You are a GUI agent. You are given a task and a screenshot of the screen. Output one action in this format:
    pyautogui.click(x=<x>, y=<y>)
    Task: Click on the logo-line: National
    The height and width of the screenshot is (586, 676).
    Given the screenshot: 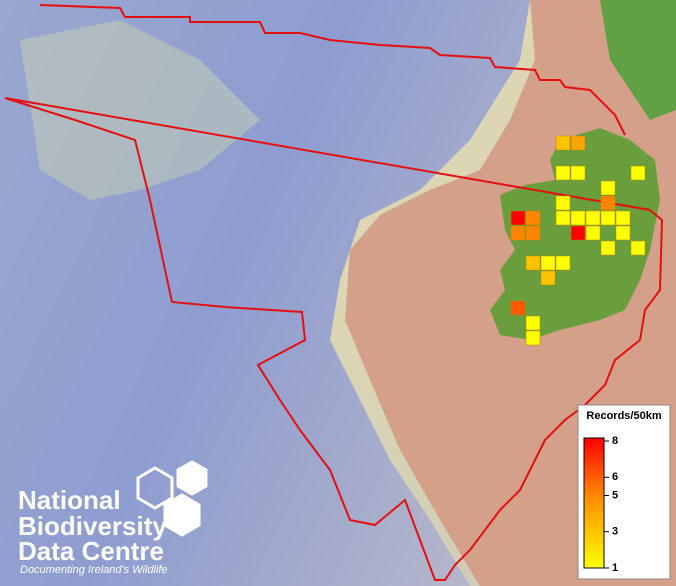 What is the action you would take?
    pyautogui.click(x=69, y=500)
    